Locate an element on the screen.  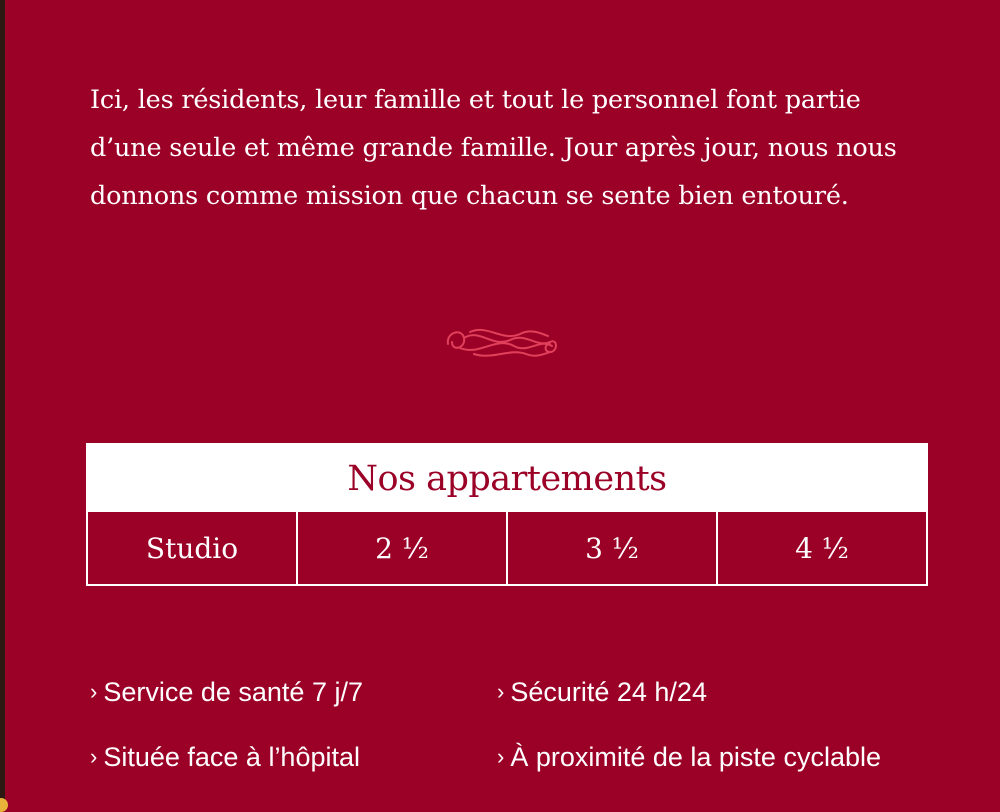
feature-label: Située face à l’hôpital is located at coordinates (231, 757).